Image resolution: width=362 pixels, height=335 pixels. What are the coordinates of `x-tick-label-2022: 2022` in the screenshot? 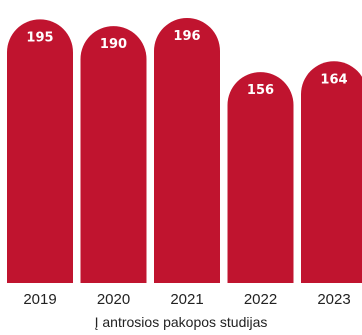 It's located at (260, 299).